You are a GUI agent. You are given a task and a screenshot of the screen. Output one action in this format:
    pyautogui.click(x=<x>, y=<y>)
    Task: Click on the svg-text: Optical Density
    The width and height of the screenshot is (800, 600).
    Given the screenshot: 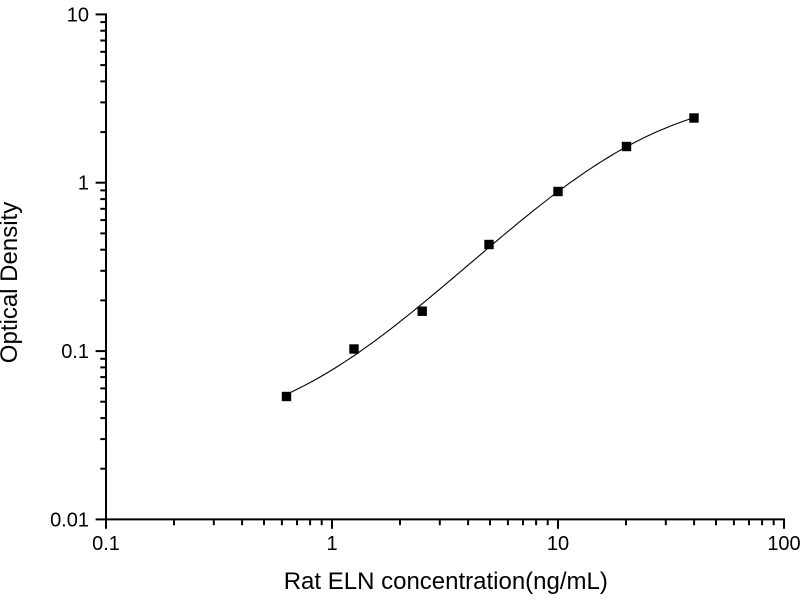 What is the action you would take?
    pyautogui.click(x=11, y=282)
    